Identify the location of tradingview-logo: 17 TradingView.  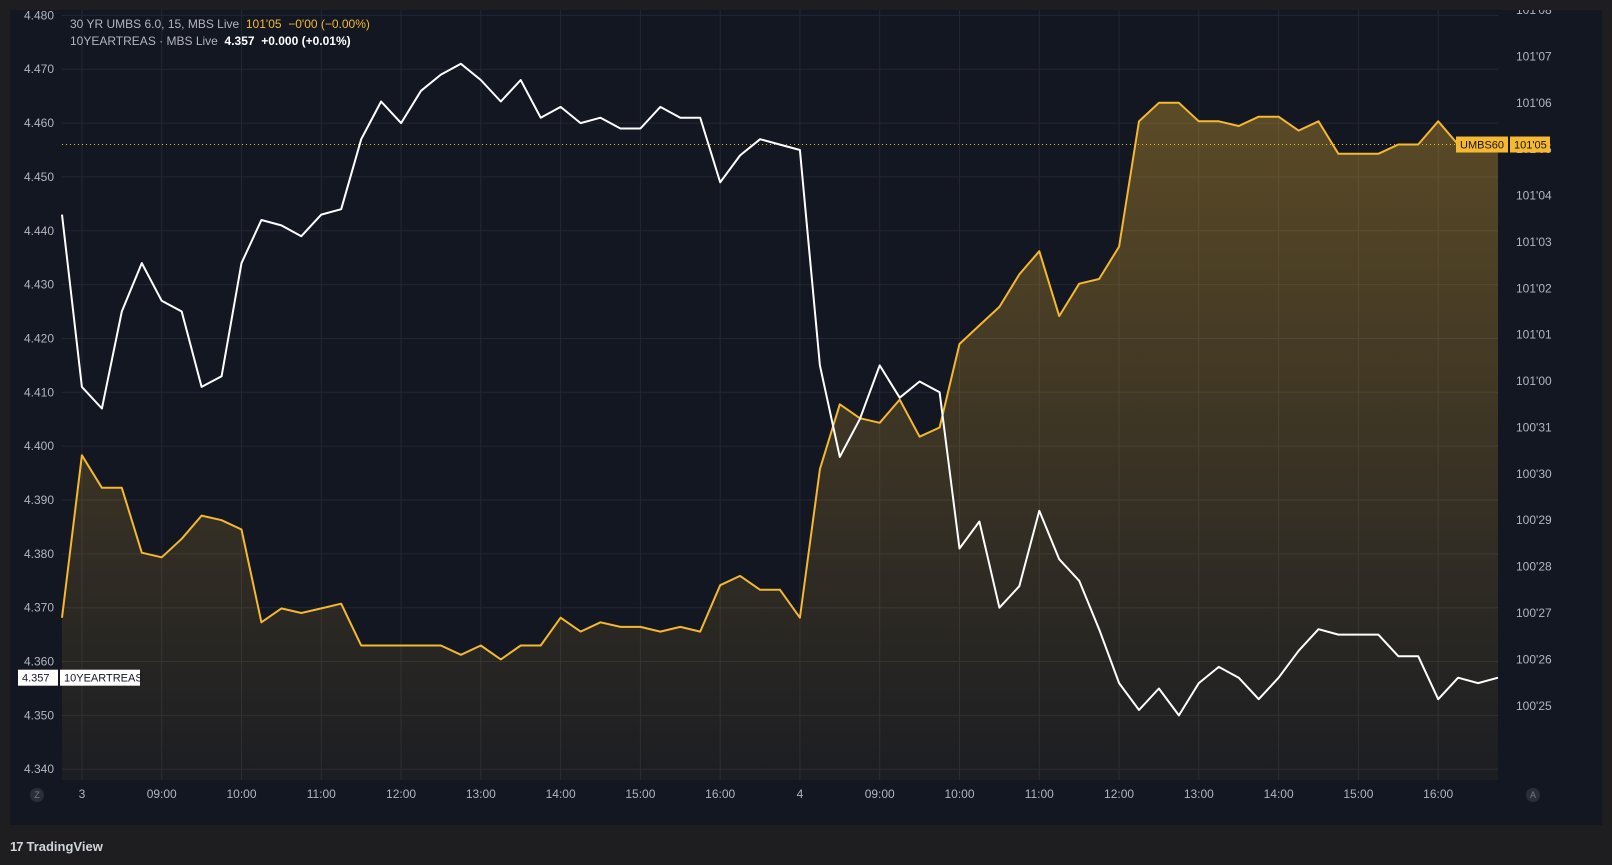
(56, 846).